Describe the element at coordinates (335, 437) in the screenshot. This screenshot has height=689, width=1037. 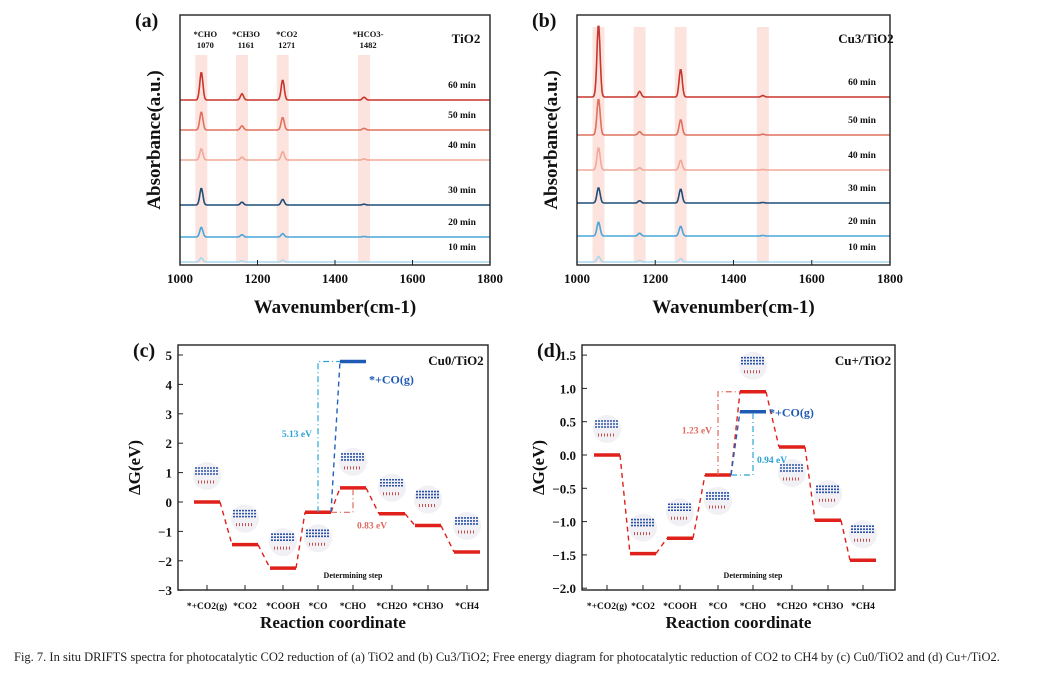
I see `branch-connector` at that location.